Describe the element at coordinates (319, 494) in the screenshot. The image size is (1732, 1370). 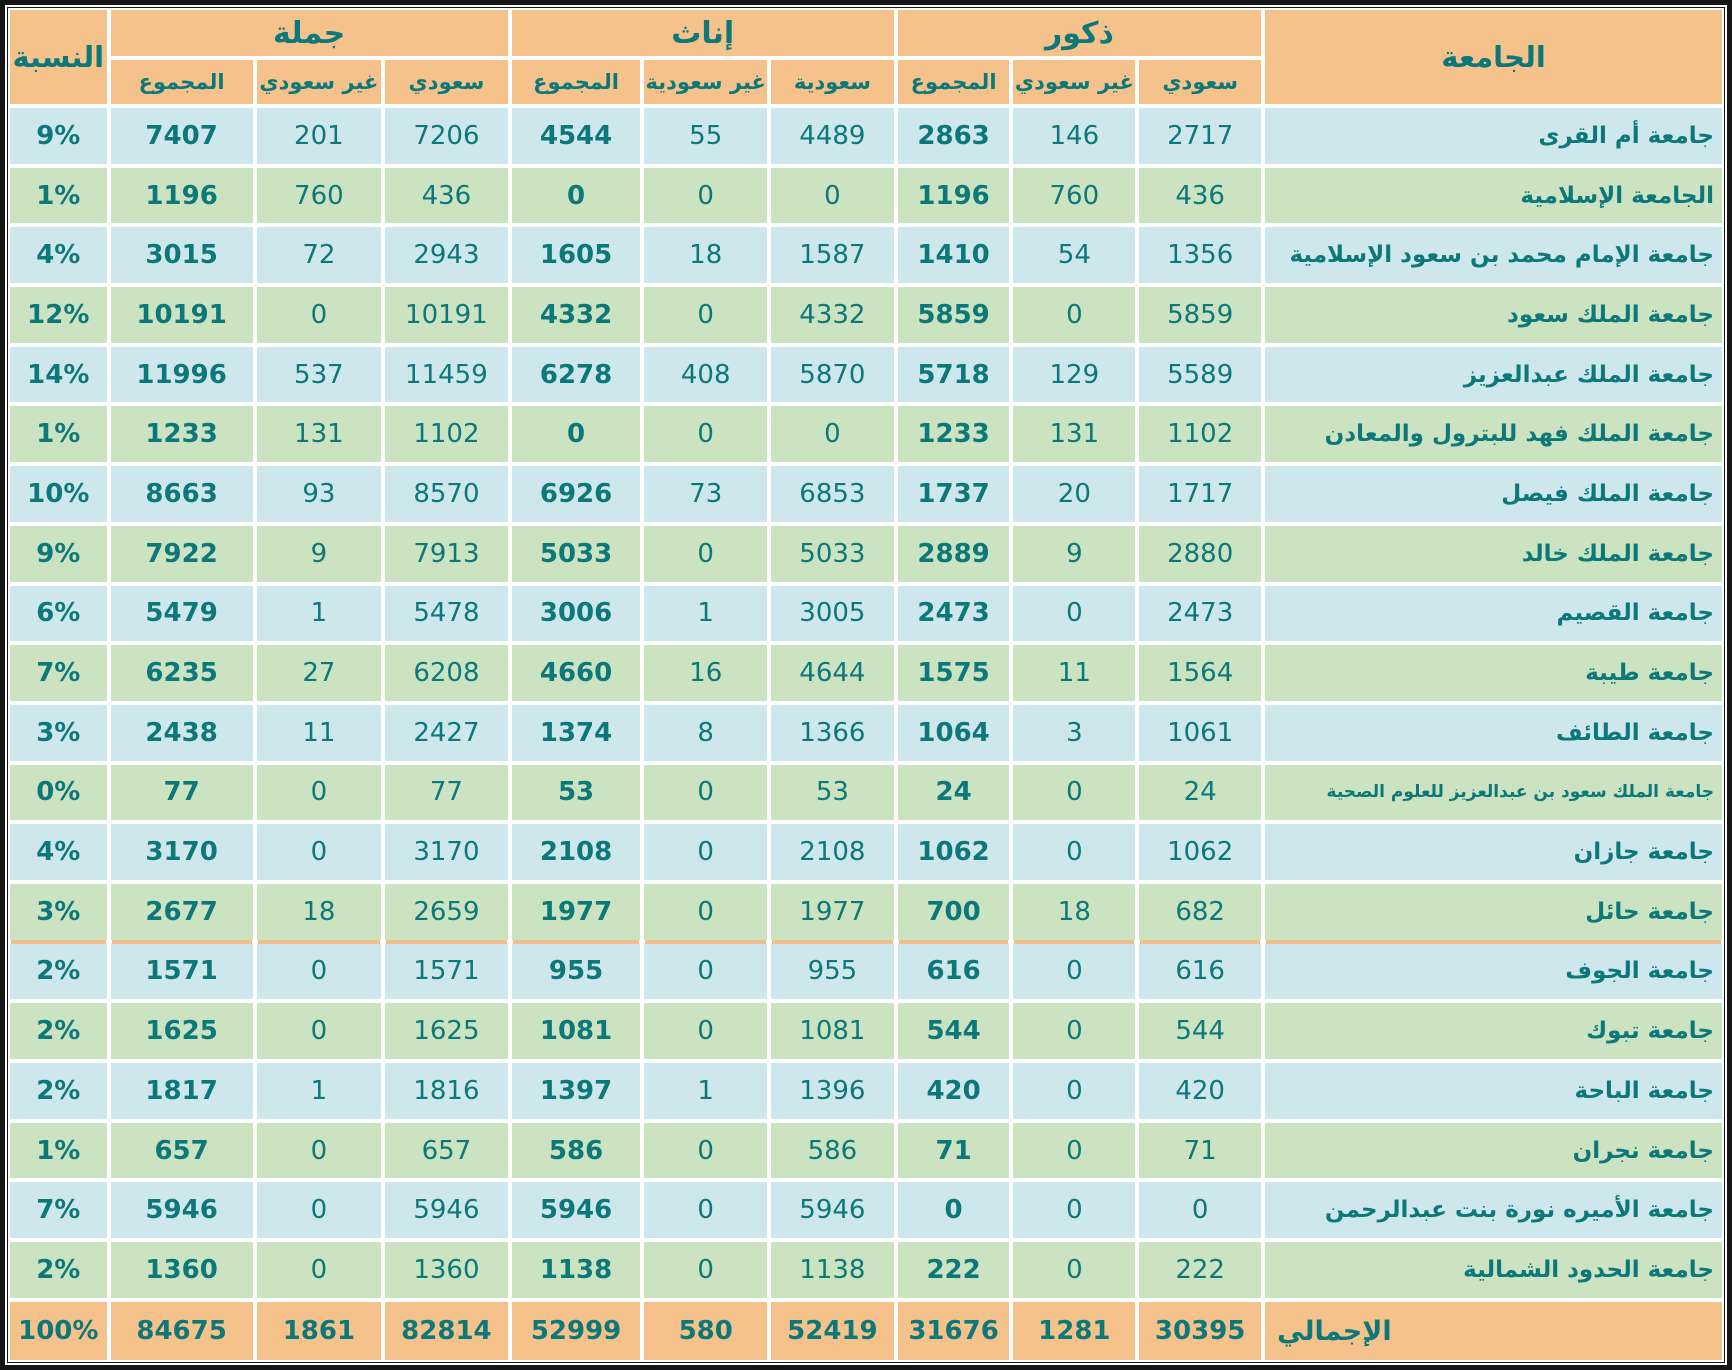
I see `cell-total-non-saudi: 93` at that location.